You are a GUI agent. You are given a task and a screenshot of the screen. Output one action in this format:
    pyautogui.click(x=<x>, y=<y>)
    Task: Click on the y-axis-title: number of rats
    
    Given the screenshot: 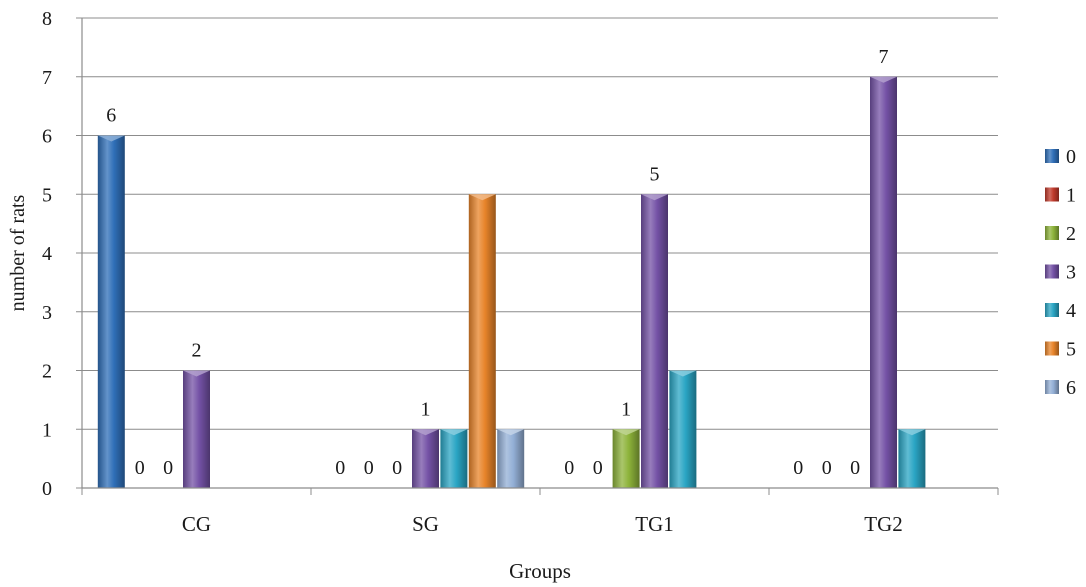 What is the action you would take?
    pyautogui.click(x=18, y=252)
    